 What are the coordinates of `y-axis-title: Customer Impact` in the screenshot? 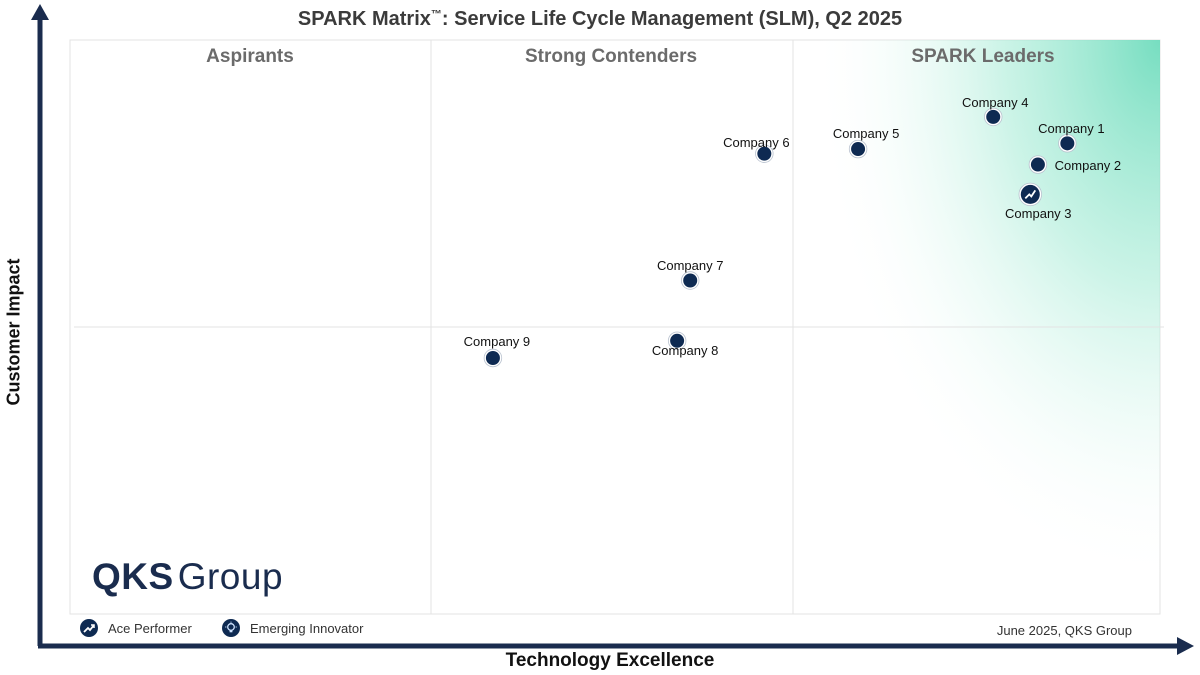 It's located at (13, 332).